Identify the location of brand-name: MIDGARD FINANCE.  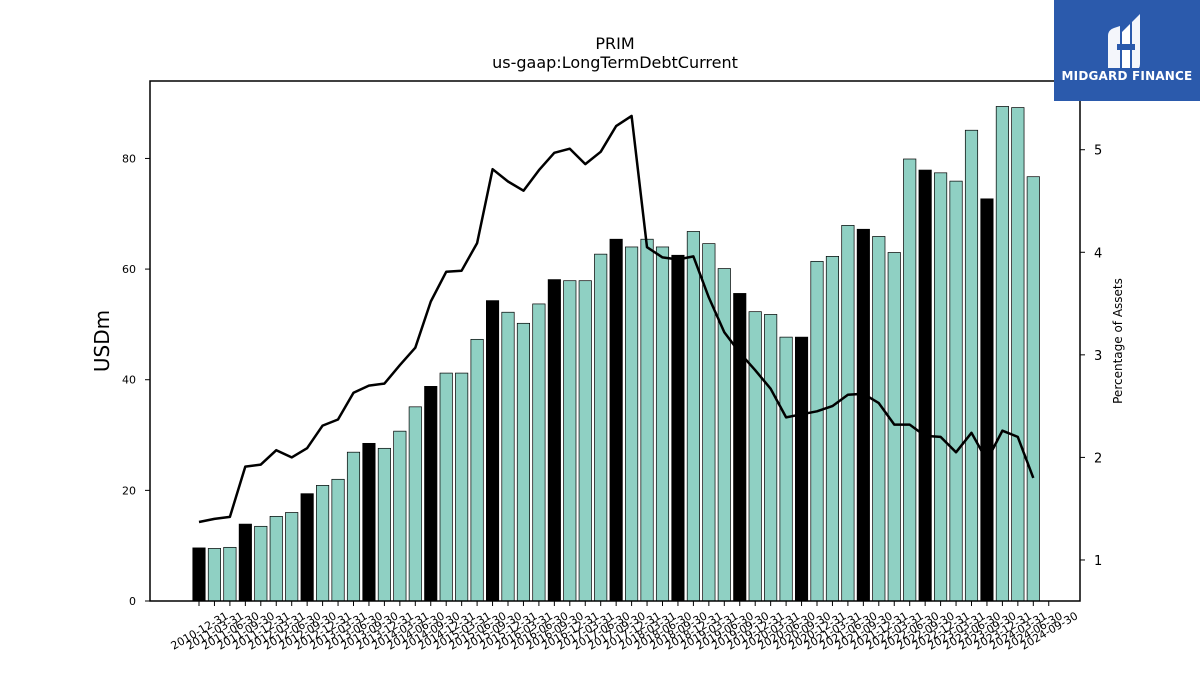
(1127, 76).